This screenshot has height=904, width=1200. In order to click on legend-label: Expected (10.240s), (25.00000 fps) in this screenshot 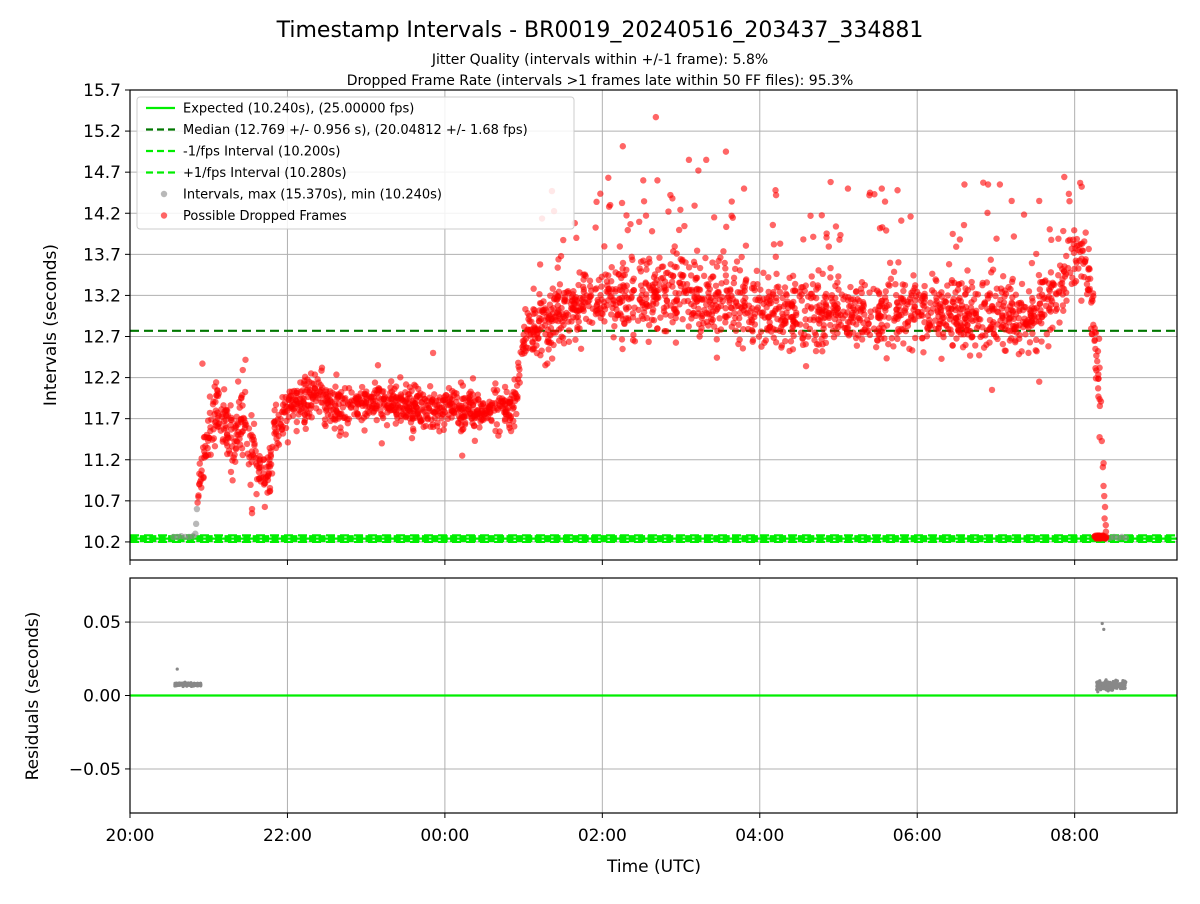, I will do `click(298, 109)`.